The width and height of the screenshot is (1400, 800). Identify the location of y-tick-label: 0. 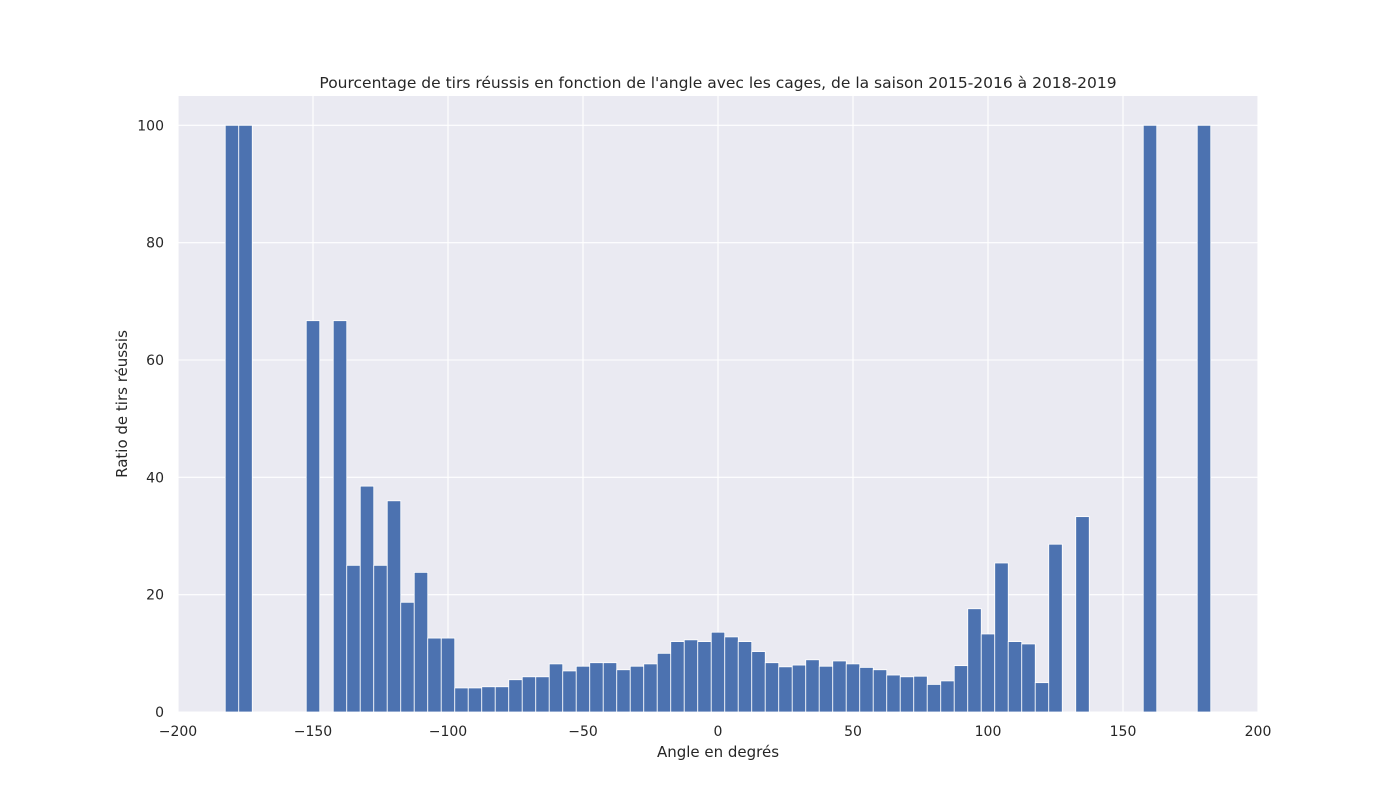
(159, 713).